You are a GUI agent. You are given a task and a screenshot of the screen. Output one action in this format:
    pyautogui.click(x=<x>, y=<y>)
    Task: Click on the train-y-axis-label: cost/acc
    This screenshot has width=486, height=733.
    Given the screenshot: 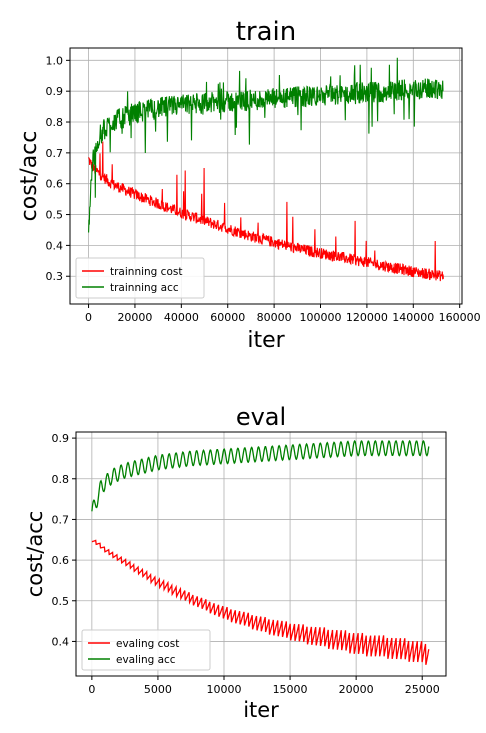 What is the action you would take?
    pyautogui.click(x=29, y=176)
    